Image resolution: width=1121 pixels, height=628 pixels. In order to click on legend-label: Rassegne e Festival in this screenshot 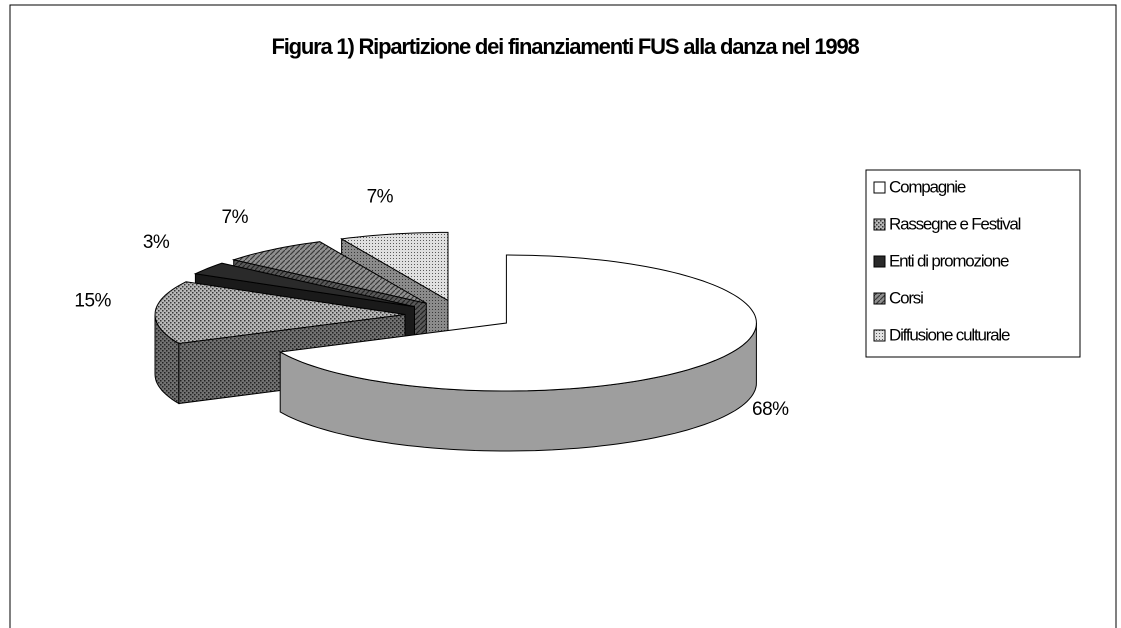, I will do `click(955, 223)`.